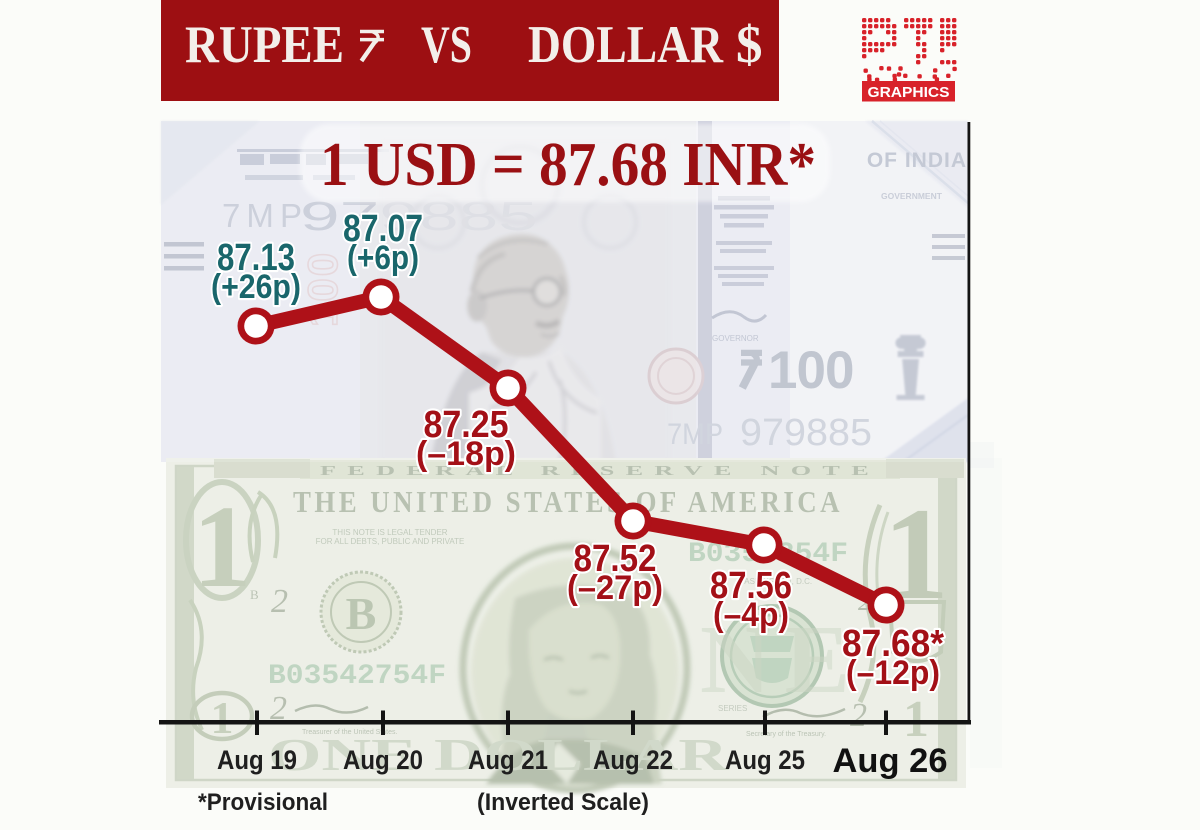 This screenshot has width=1200, height=830. Describe the element at coordinates (774, 581) in the screenshot. I see `svg-text: WASHINGTON, D.C.` at that location.